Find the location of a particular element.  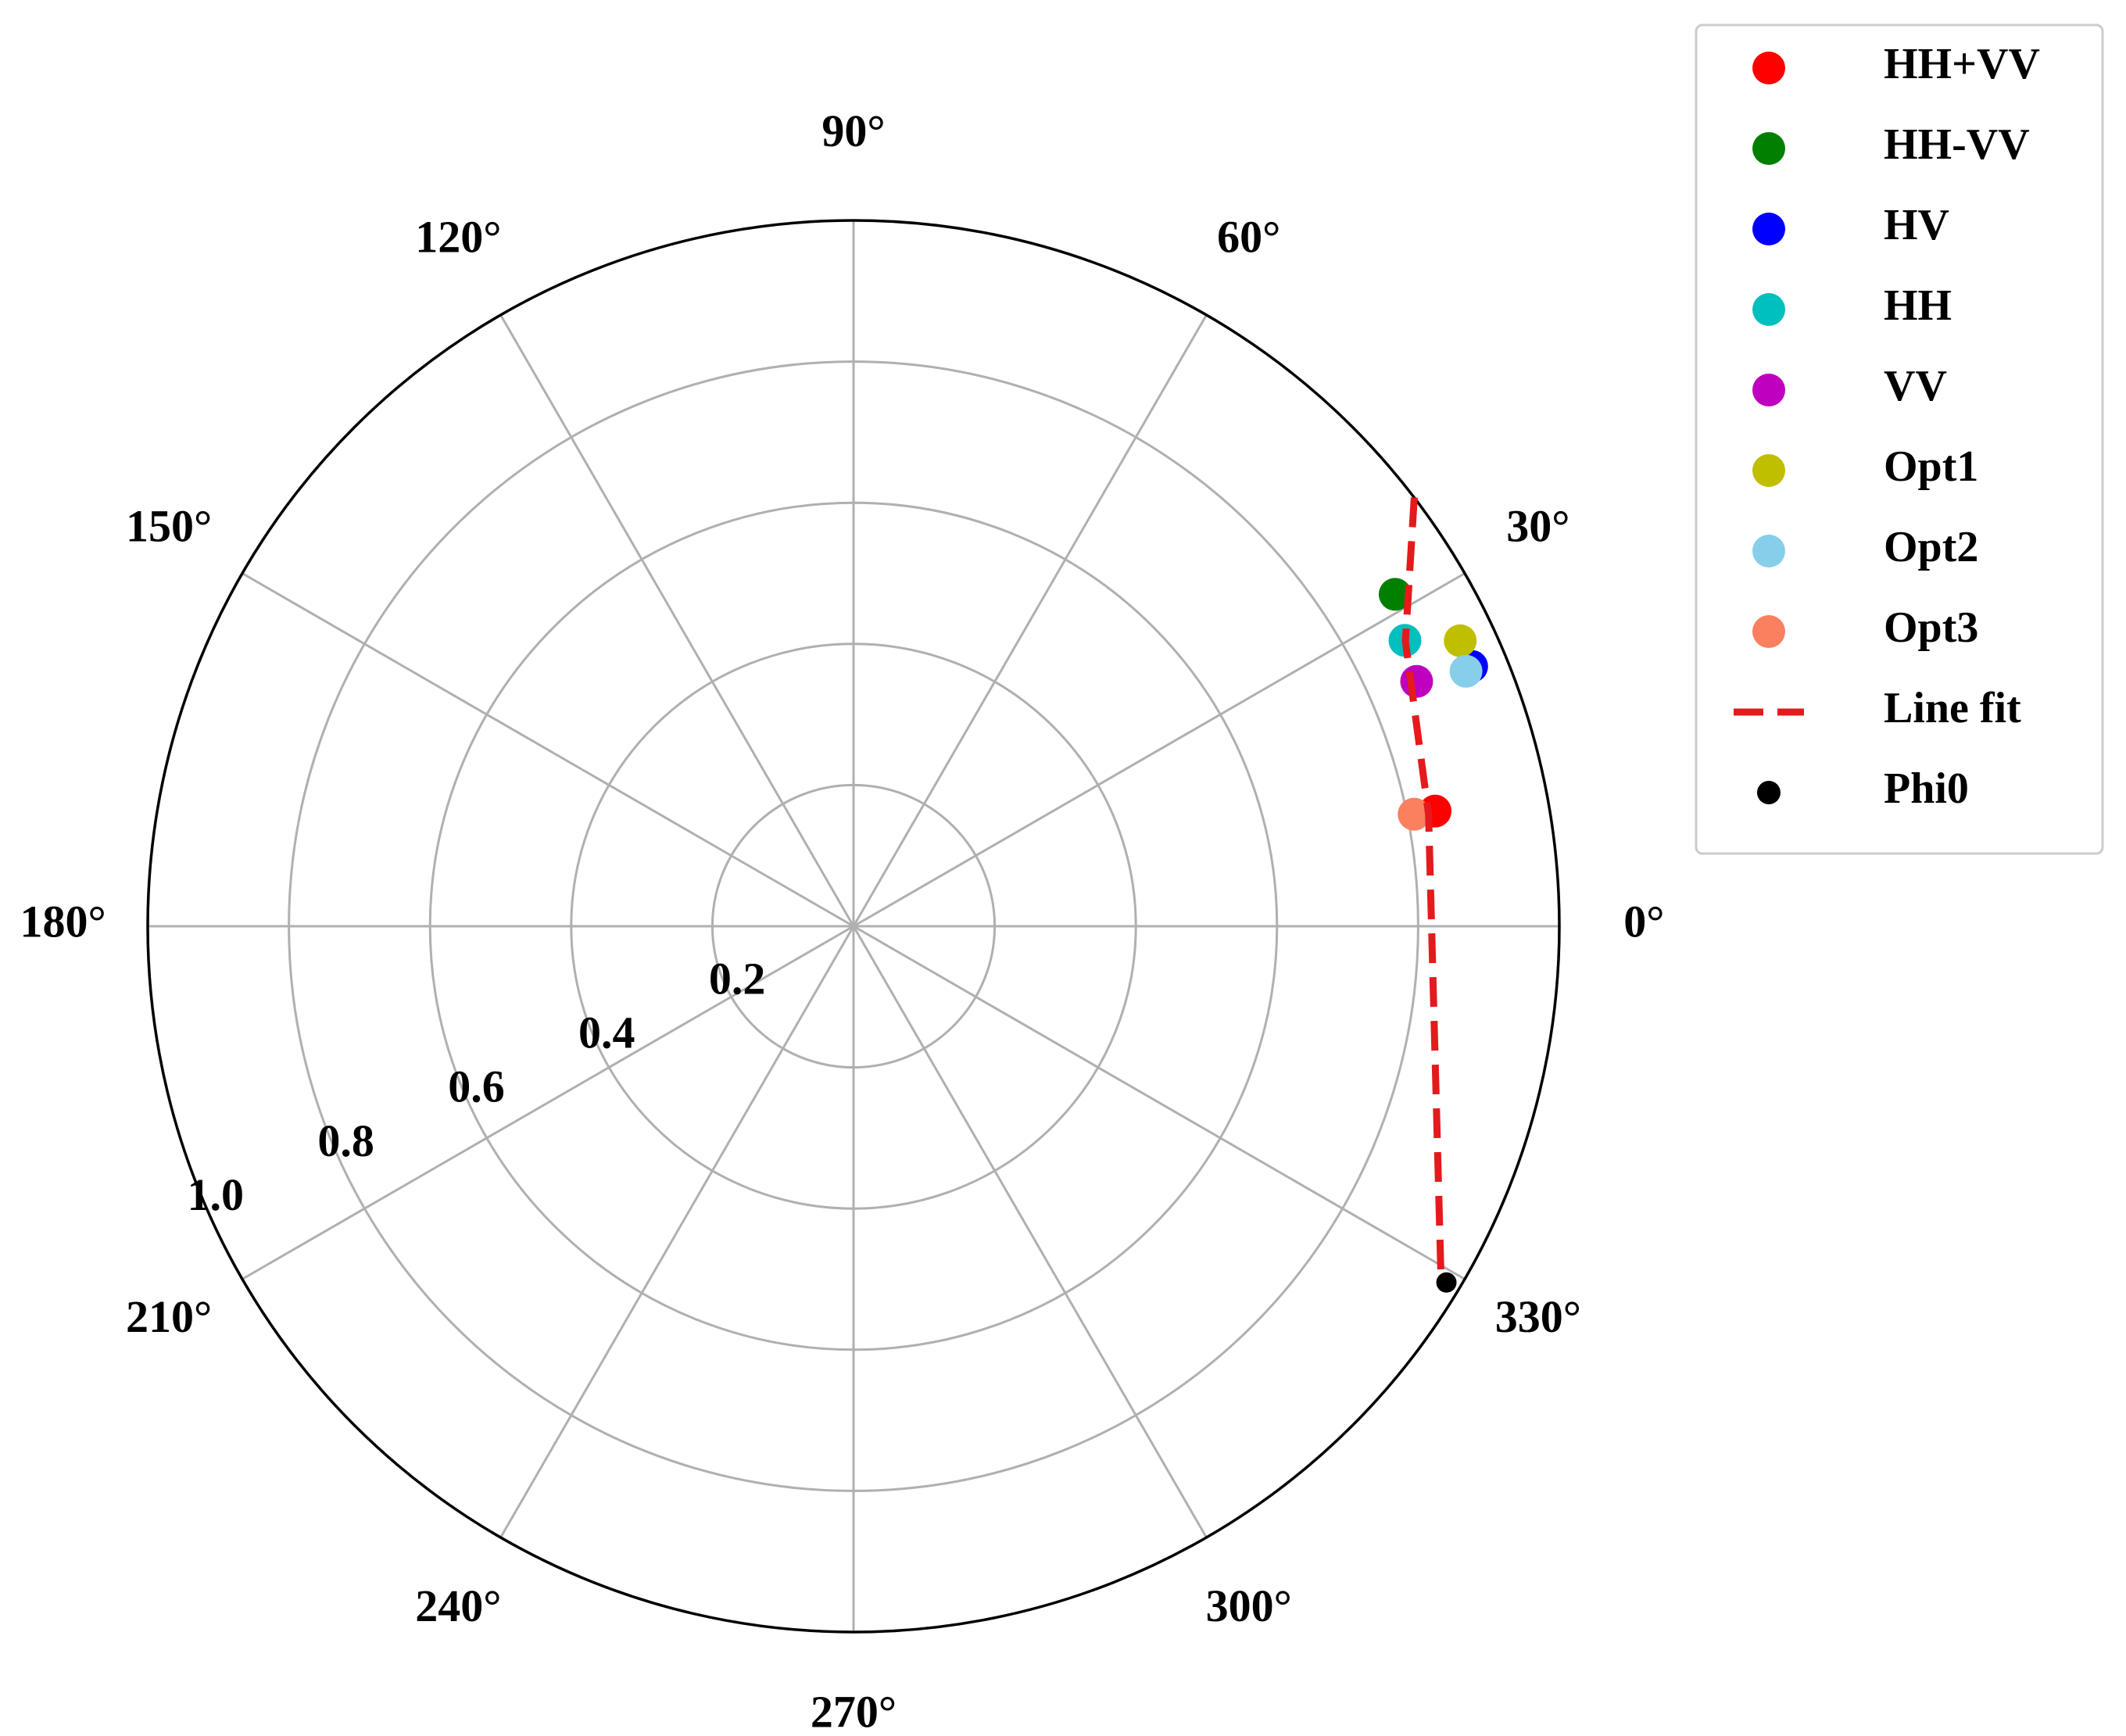

angular-tick-label: 210° is located at coordinates (169, 1316).